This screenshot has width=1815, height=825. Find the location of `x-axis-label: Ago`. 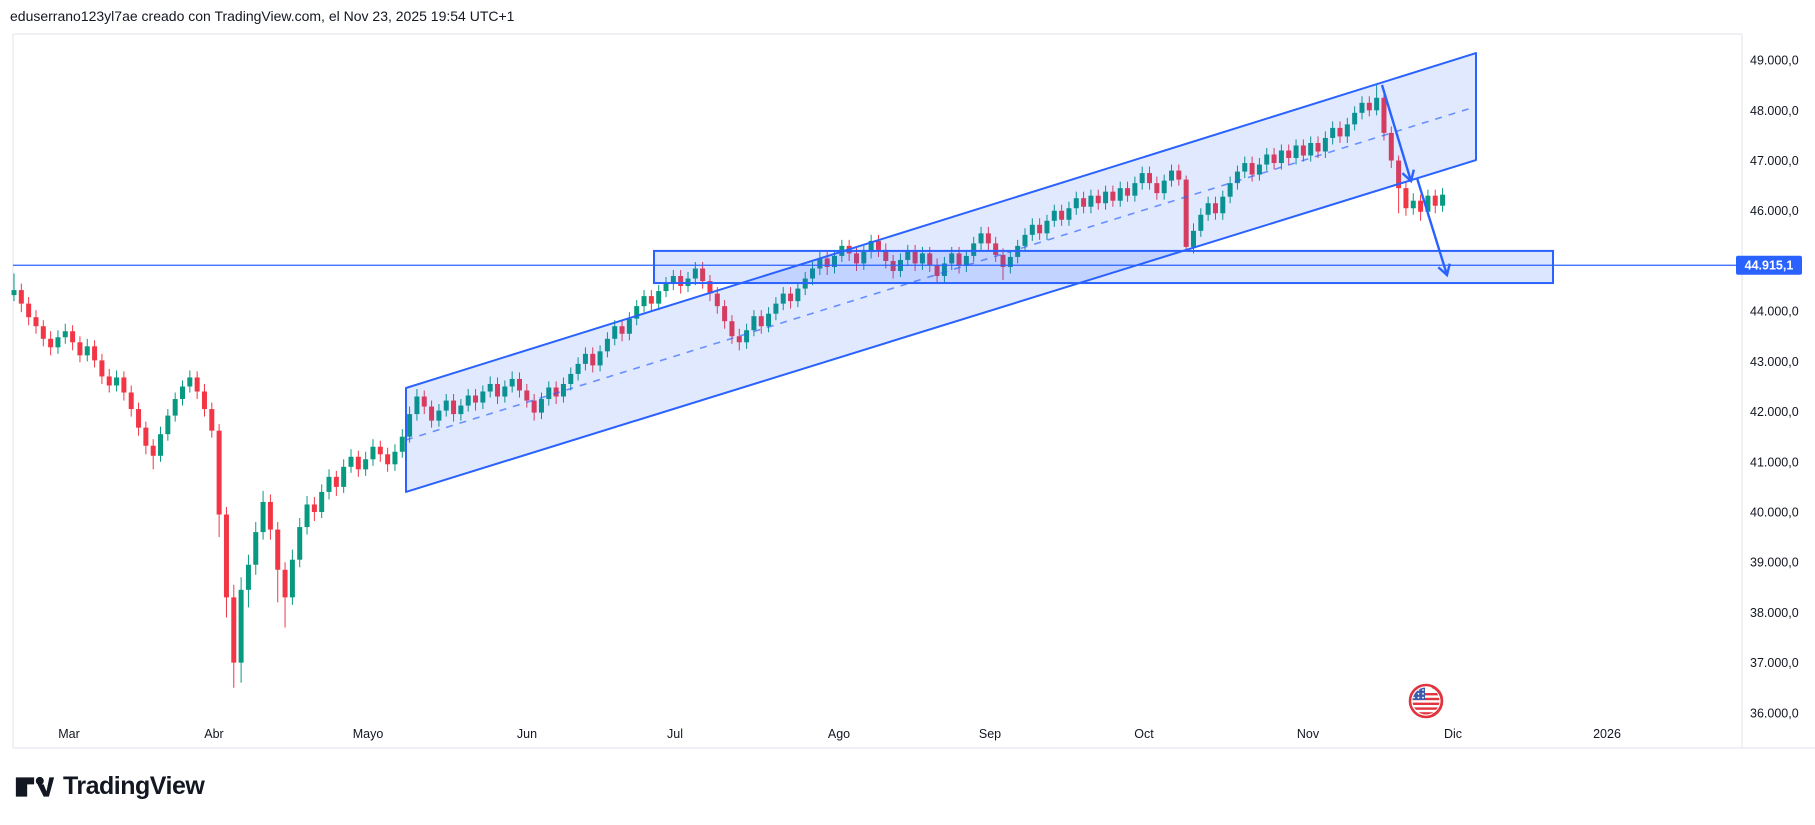

x-axis-label: Ago is located at coordinates (839, 734).